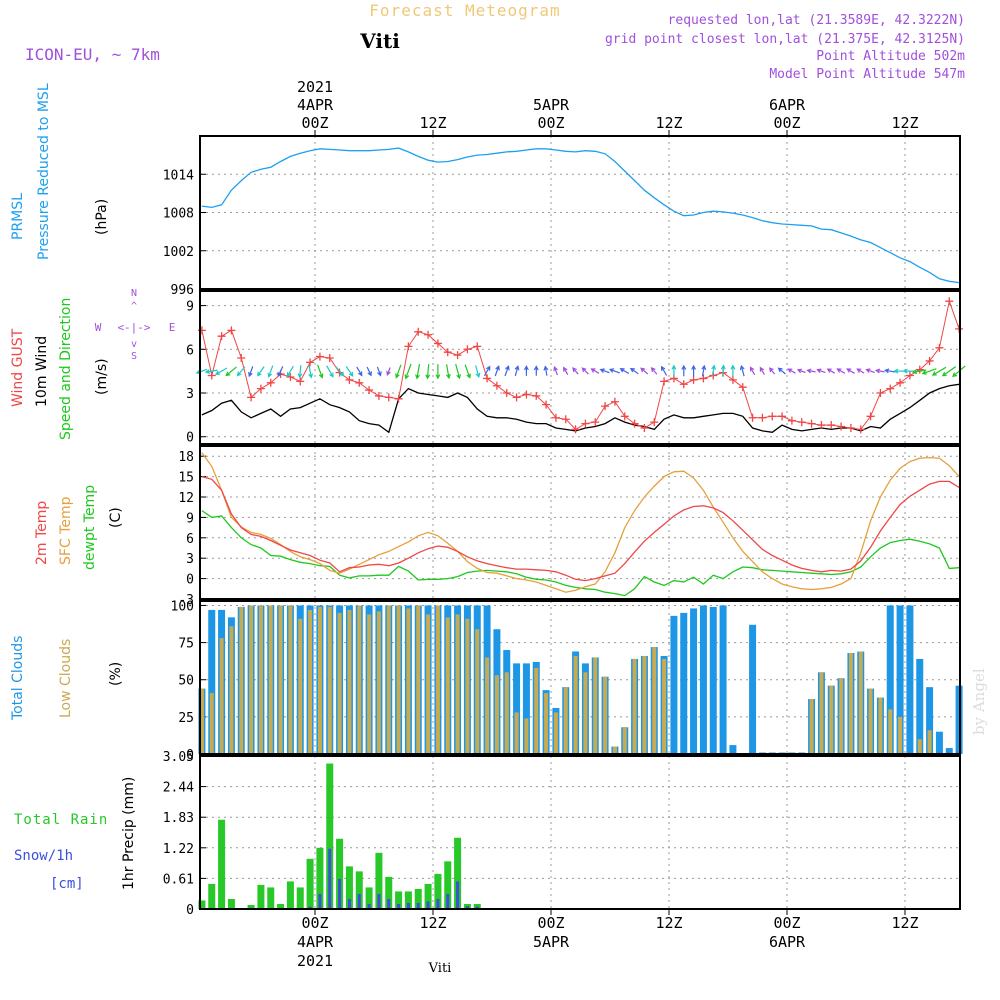  Describe the element at coordinates (178, 818) in the screenshot. I see `y-tick-label: 1.83` at that location.